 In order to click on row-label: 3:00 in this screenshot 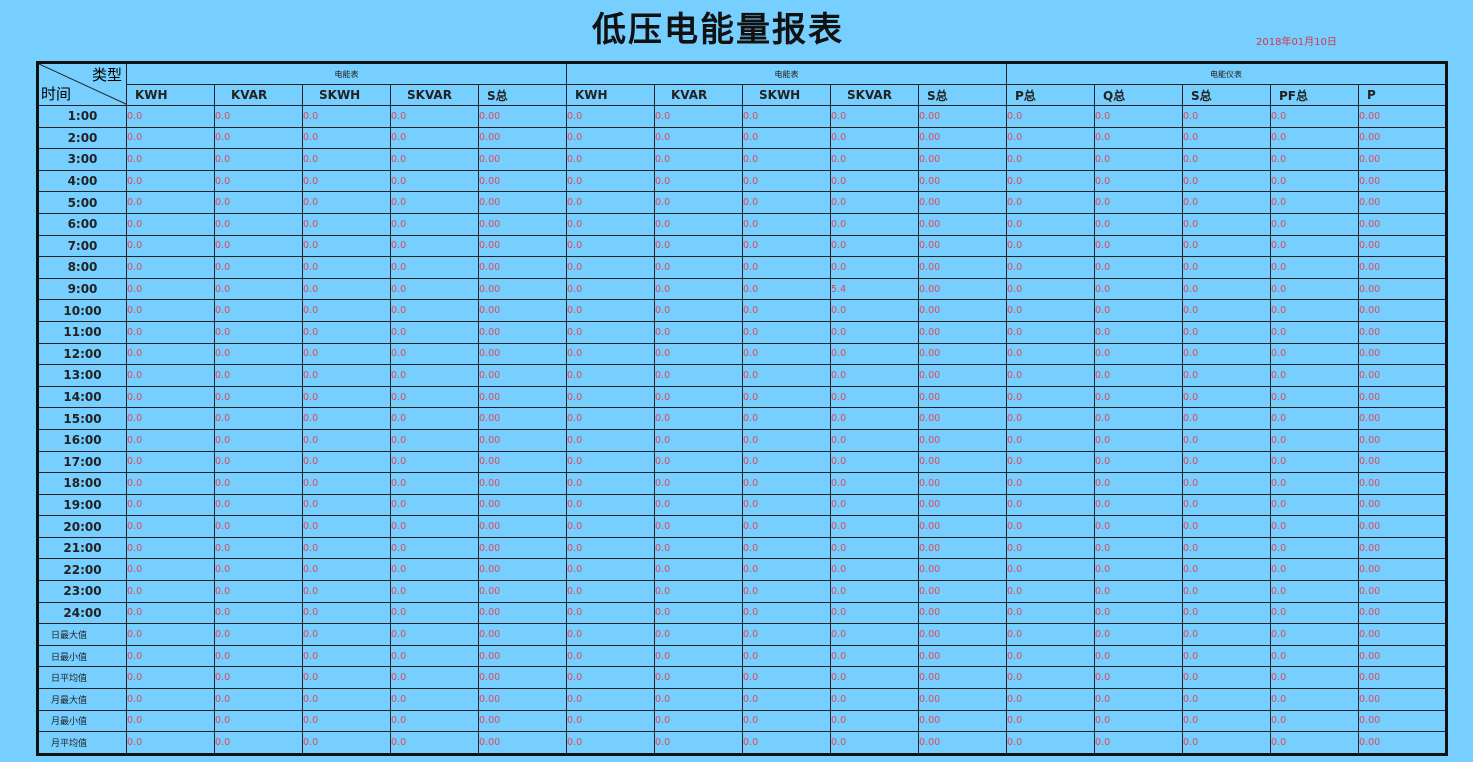, I will do `click(82, 159)`.